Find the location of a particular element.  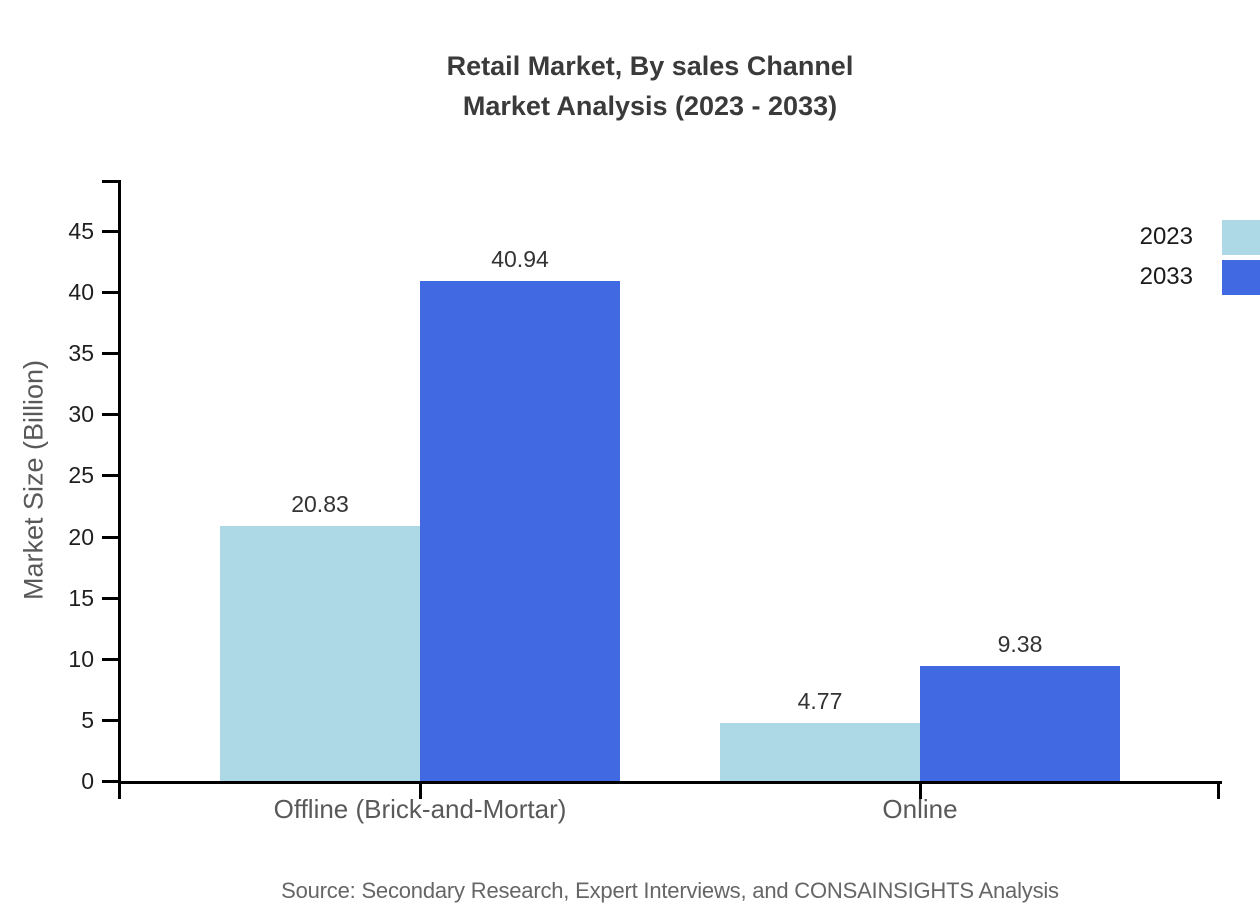

y-tick-label-0: 0 is located at coordinates (87, 781).